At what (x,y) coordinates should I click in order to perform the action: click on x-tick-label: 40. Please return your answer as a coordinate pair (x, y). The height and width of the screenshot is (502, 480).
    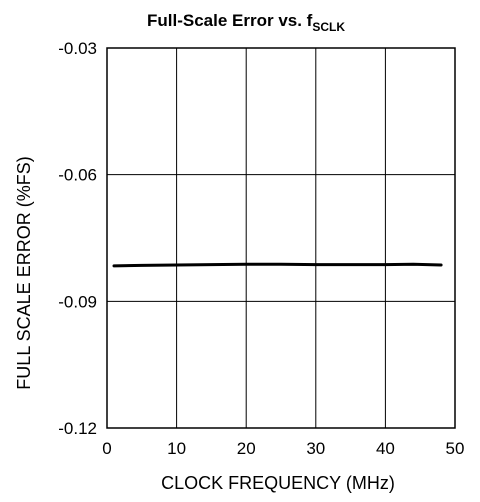
    Looking at the image, I should click on (385, 448).